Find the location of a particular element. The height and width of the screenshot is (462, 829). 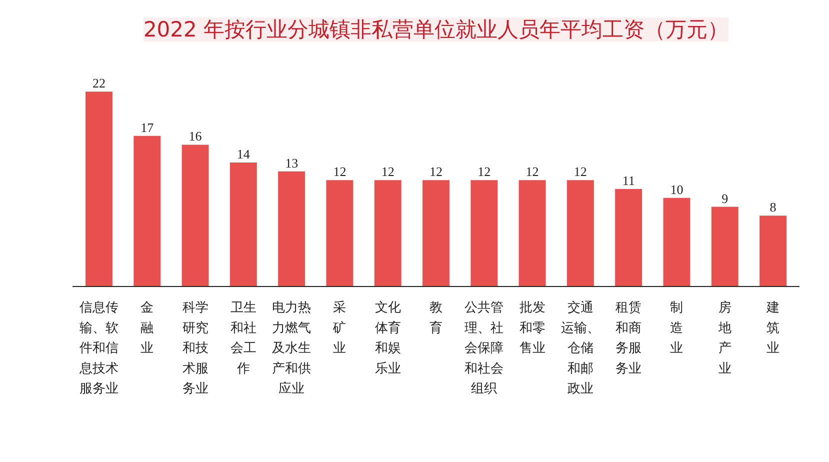

data-label: 11 is located at coordinates (628, 180).